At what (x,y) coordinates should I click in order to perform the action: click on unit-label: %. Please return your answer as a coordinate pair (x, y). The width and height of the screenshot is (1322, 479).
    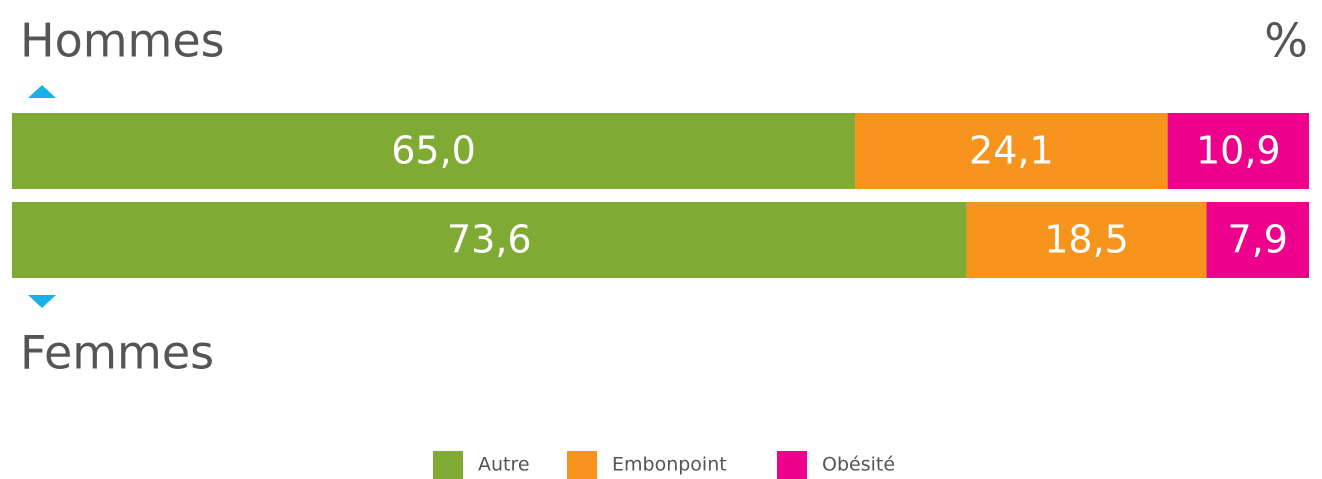
    Looking at the image, I should click on (1286, 41).